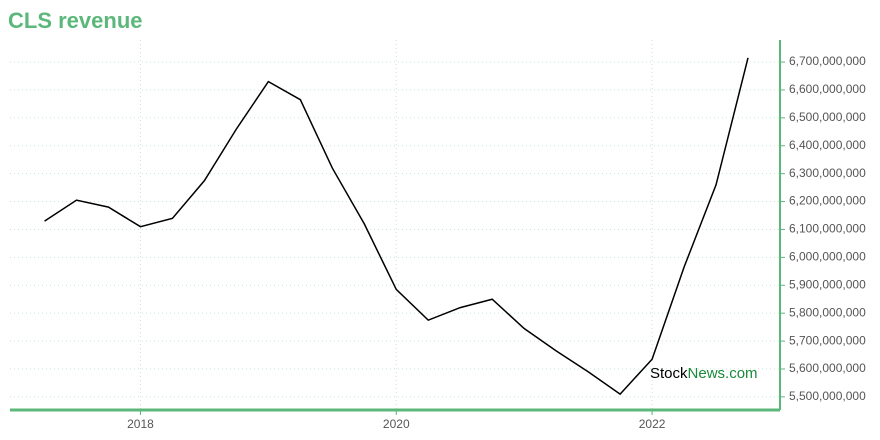  What do you see at coordinates (827, 312) in the screenshot?
I see `y-tick-label: 5,800,000,000` at bounding box center [827, 312].